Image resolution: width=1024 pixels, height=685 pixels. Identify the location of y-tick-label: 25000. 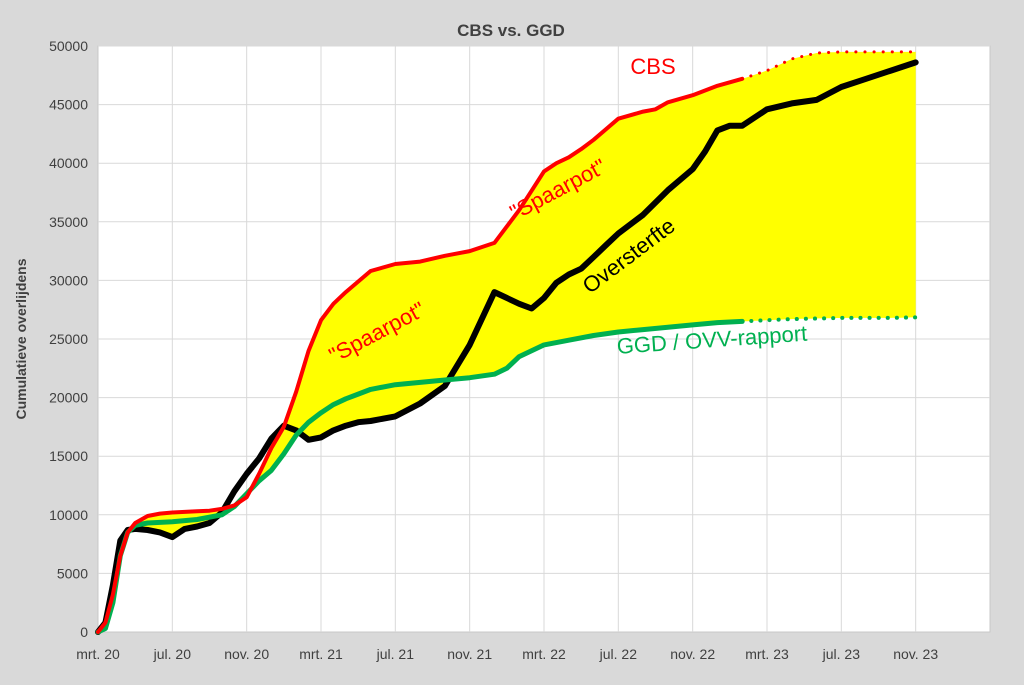
(68, 339).